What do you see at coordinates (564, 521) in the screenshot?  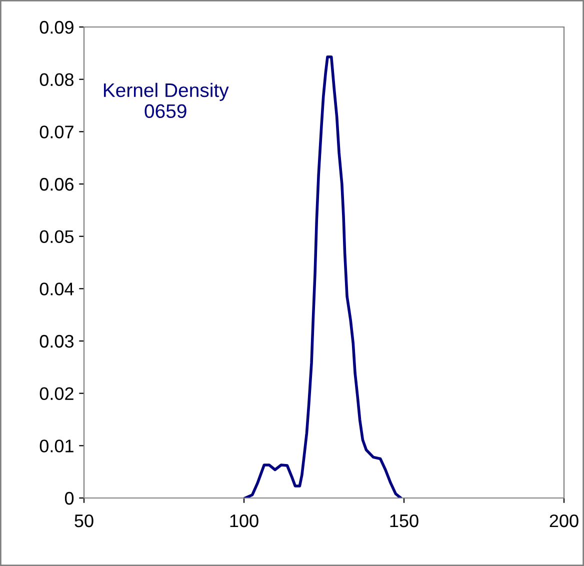 I see `x-tick-label: 200` at bounding box center [564, 521].